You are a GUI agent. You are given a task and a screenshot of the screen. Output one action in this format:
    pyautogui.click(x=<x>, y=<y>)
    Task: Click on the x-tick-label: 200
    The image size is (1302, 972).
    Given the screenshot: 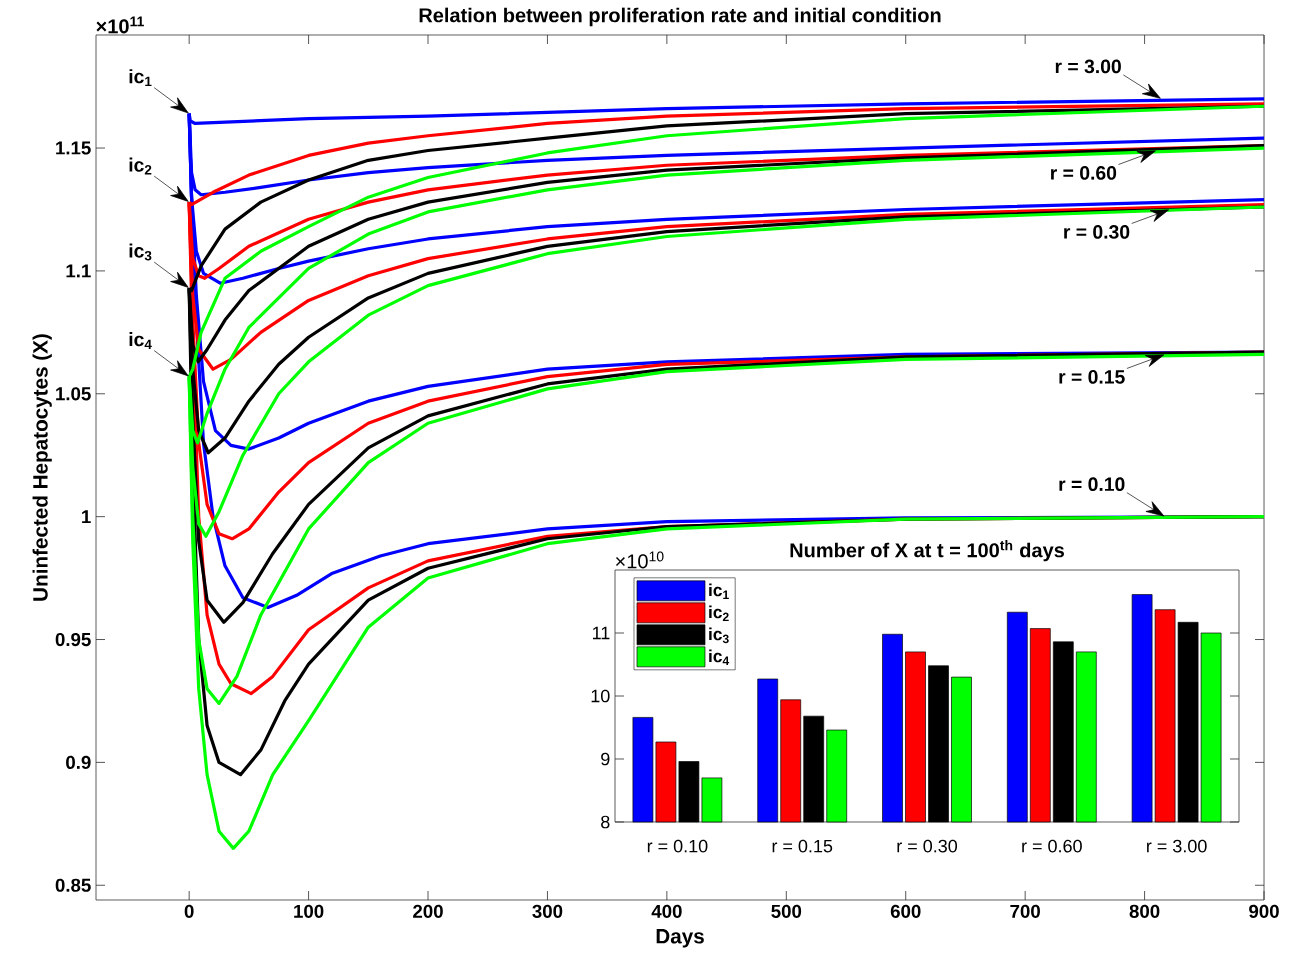 What is the action you would take?
    pyautogui.click(x=428, y=911)
    